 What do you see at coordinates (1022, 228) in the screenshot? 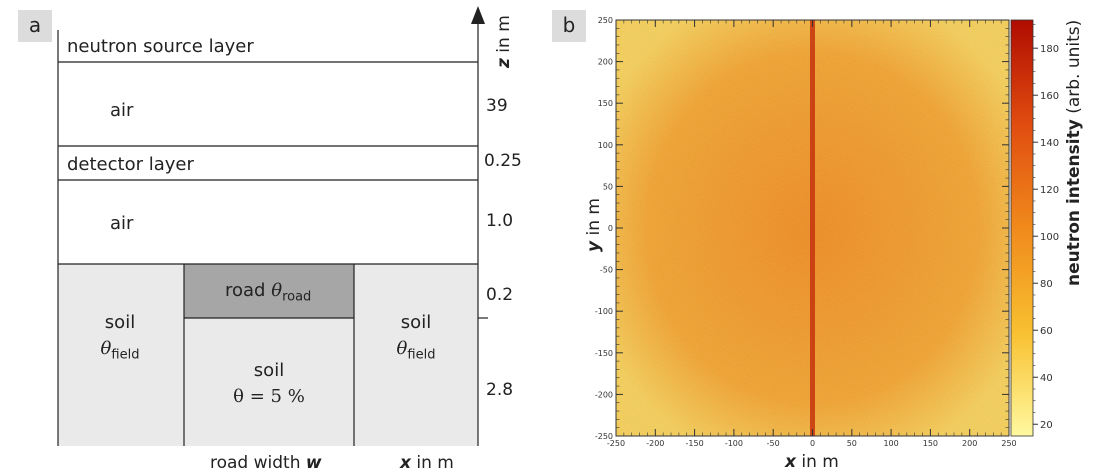
I see `colorbar` at bounding box center [1022, 228].